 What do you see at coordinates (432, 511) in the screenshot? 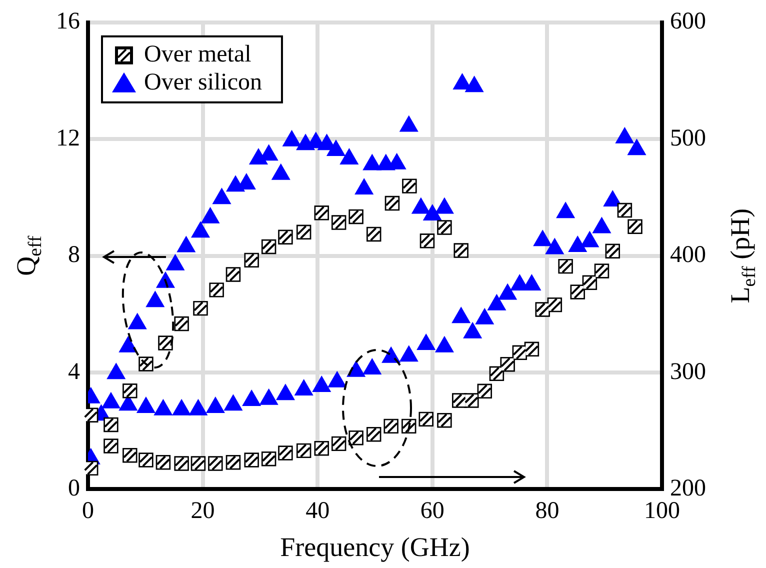
I see `x-tick-label: 60` at bounding box center [432, 511].